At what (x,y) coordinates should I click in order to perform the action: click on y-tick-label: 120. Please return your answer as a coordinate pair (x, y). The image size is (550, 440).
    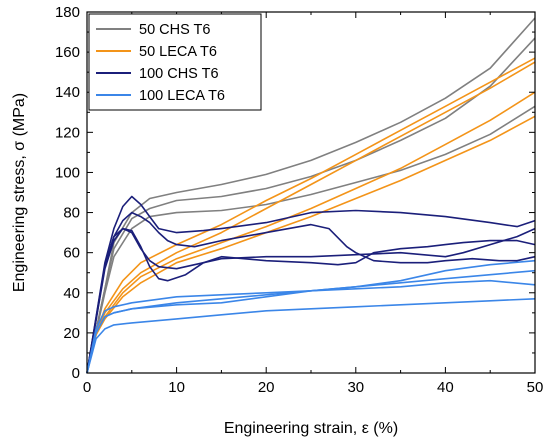
    Looking at the image, I should click on (67, 132).